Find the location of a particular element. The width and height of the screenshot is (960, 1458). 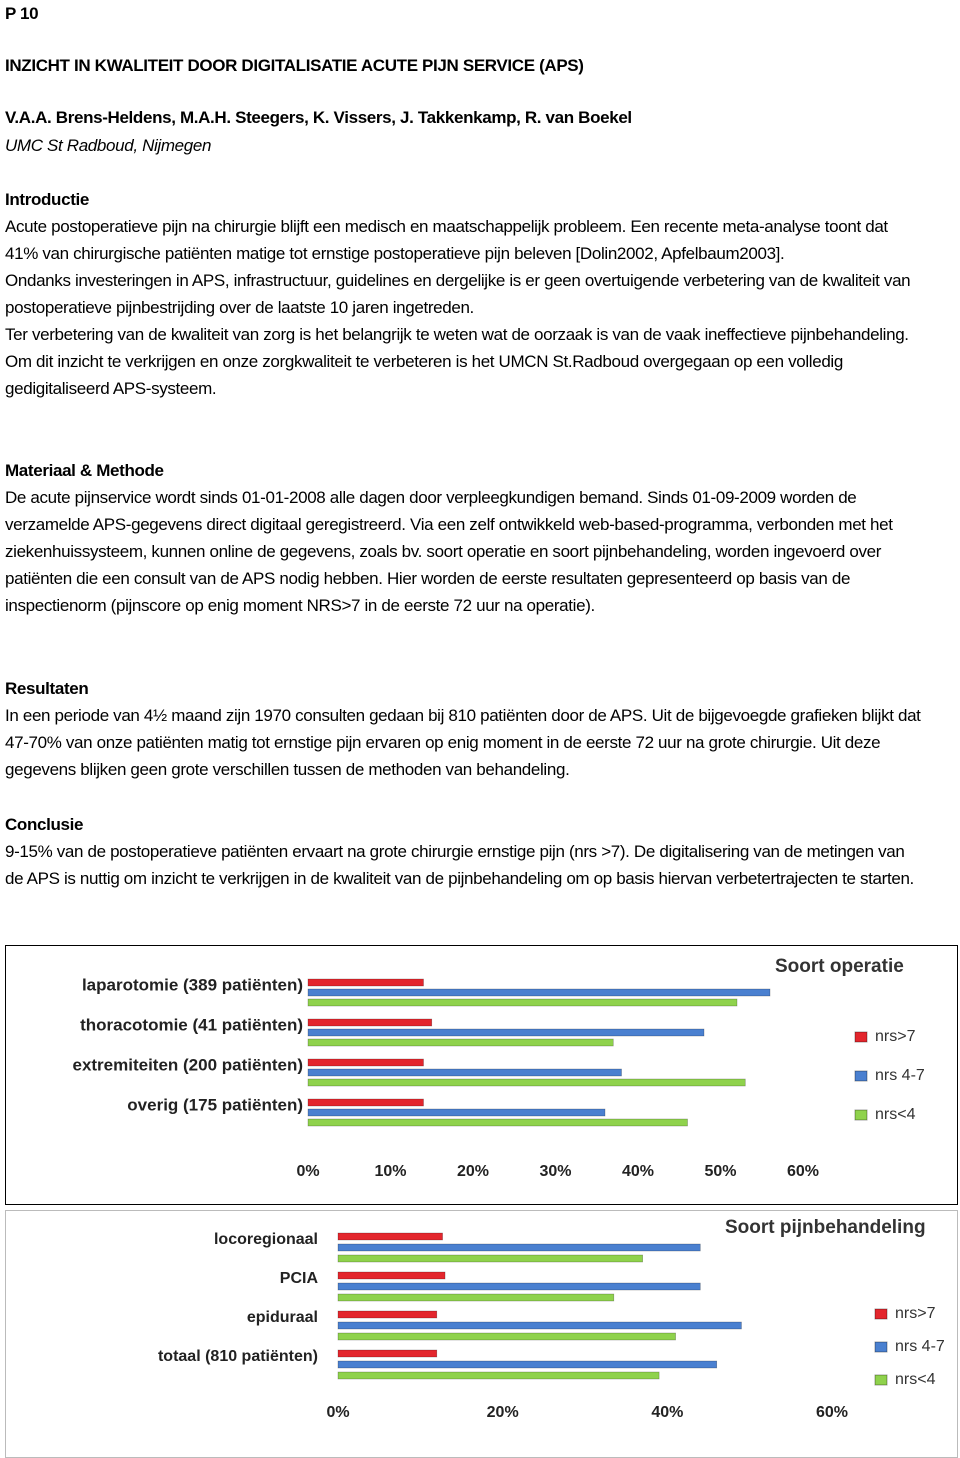

category-label: PCIA is located at coordinates (299, 1278).